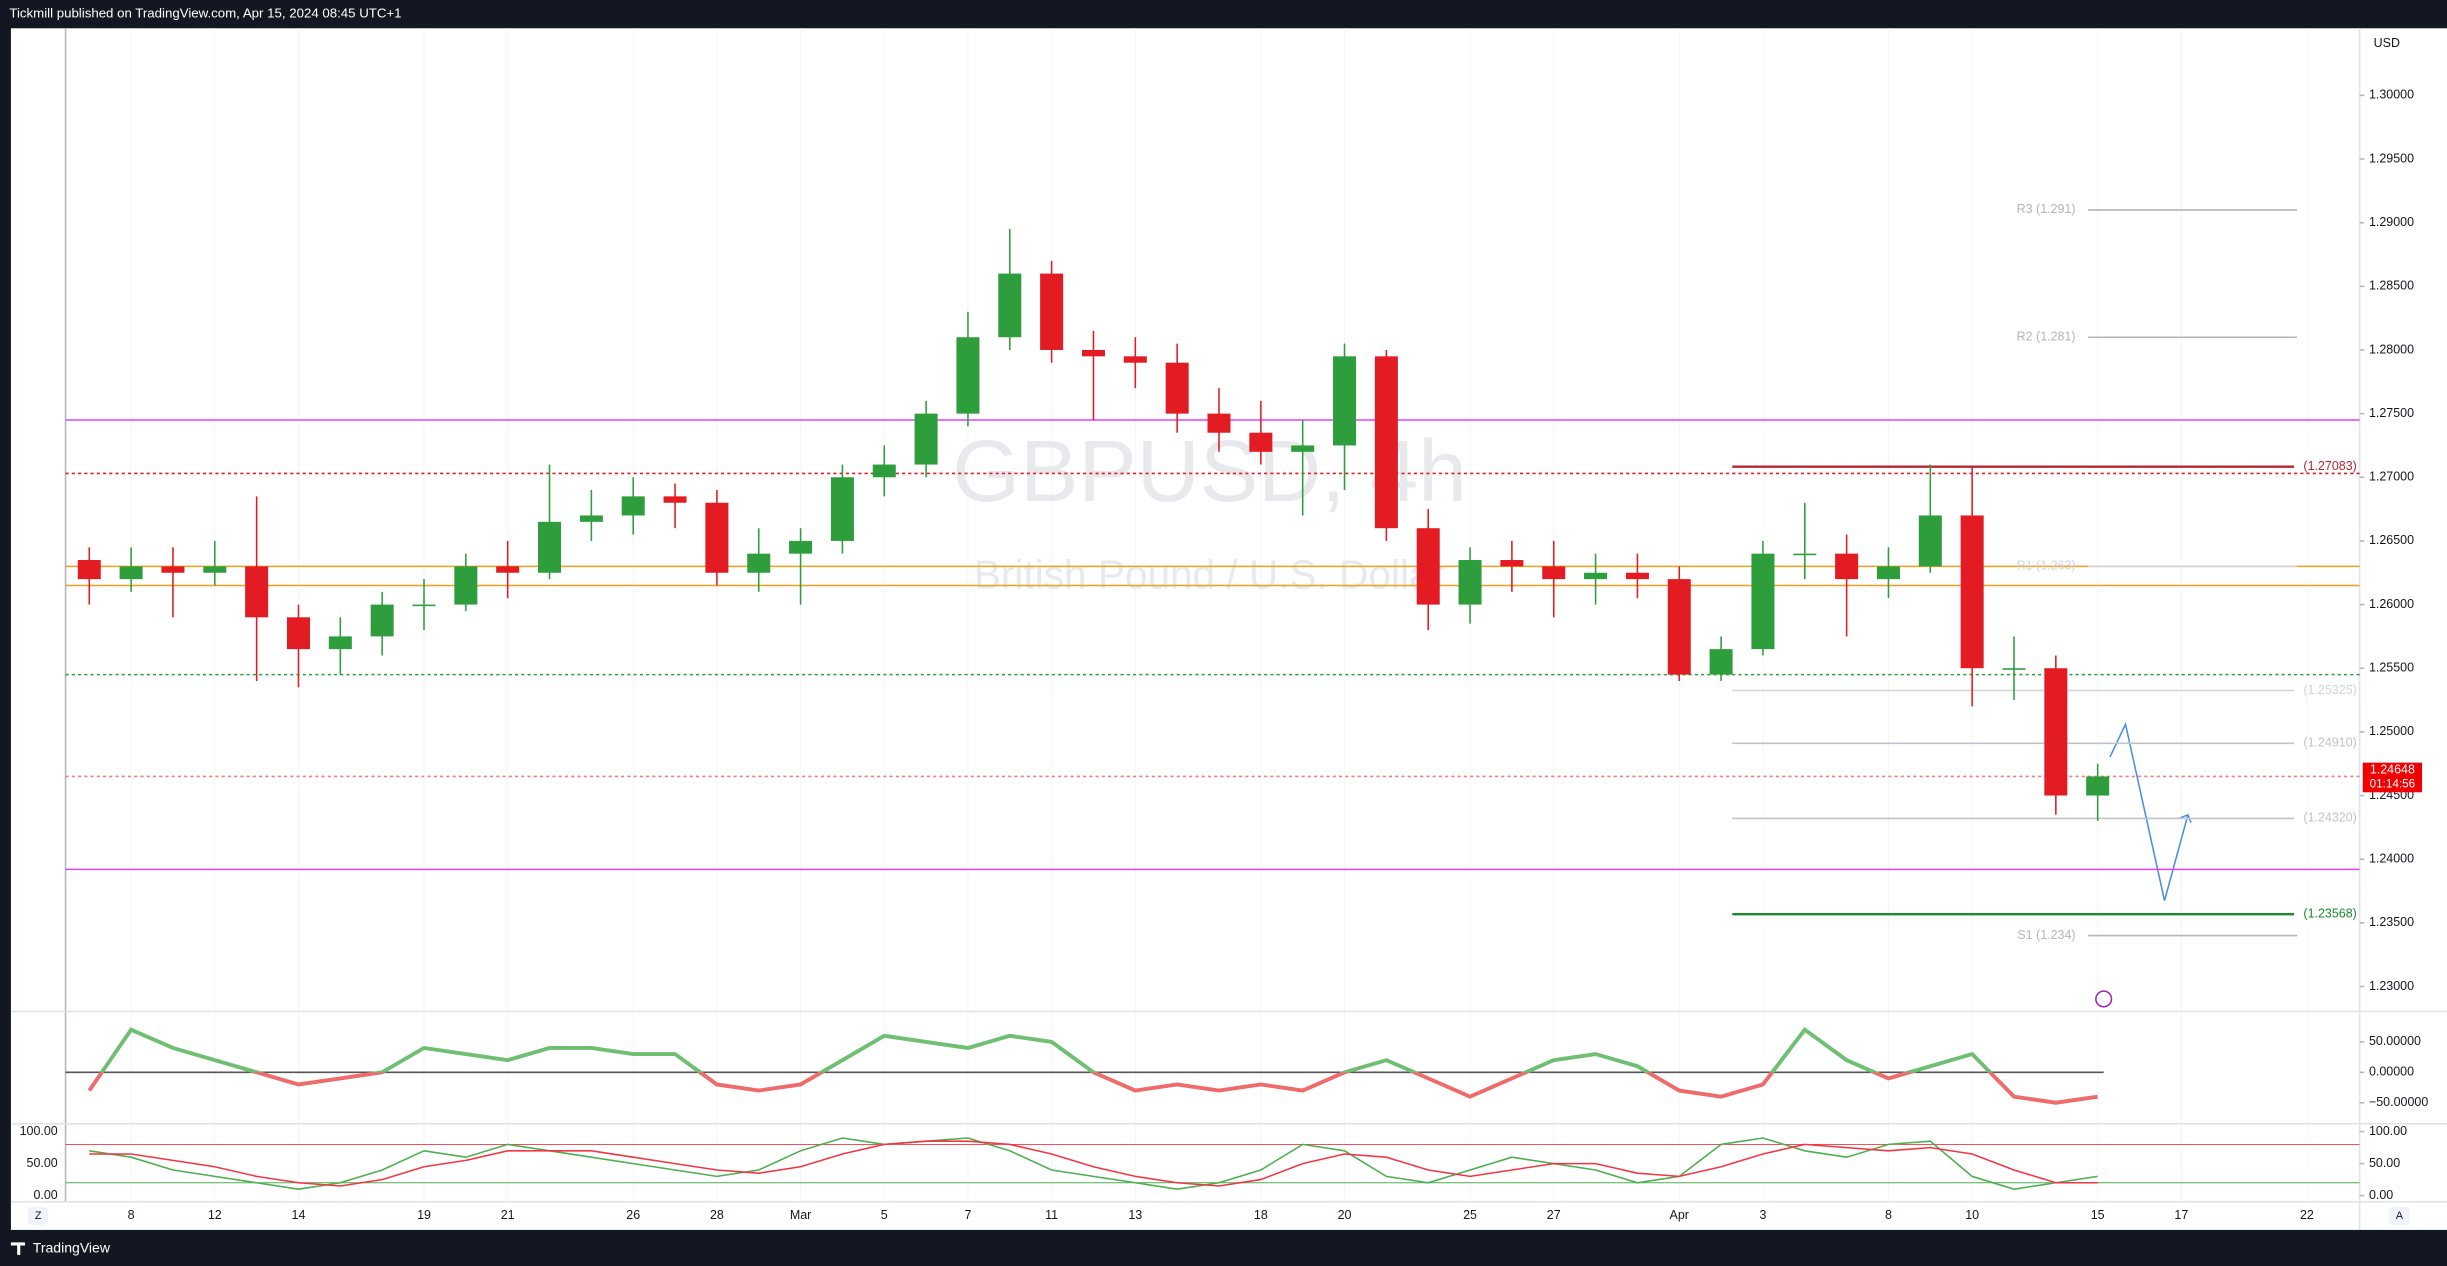  Describe the element at coordinates (633, 1215) in the screenshot. I see `x-tick-label: 26` at that location.